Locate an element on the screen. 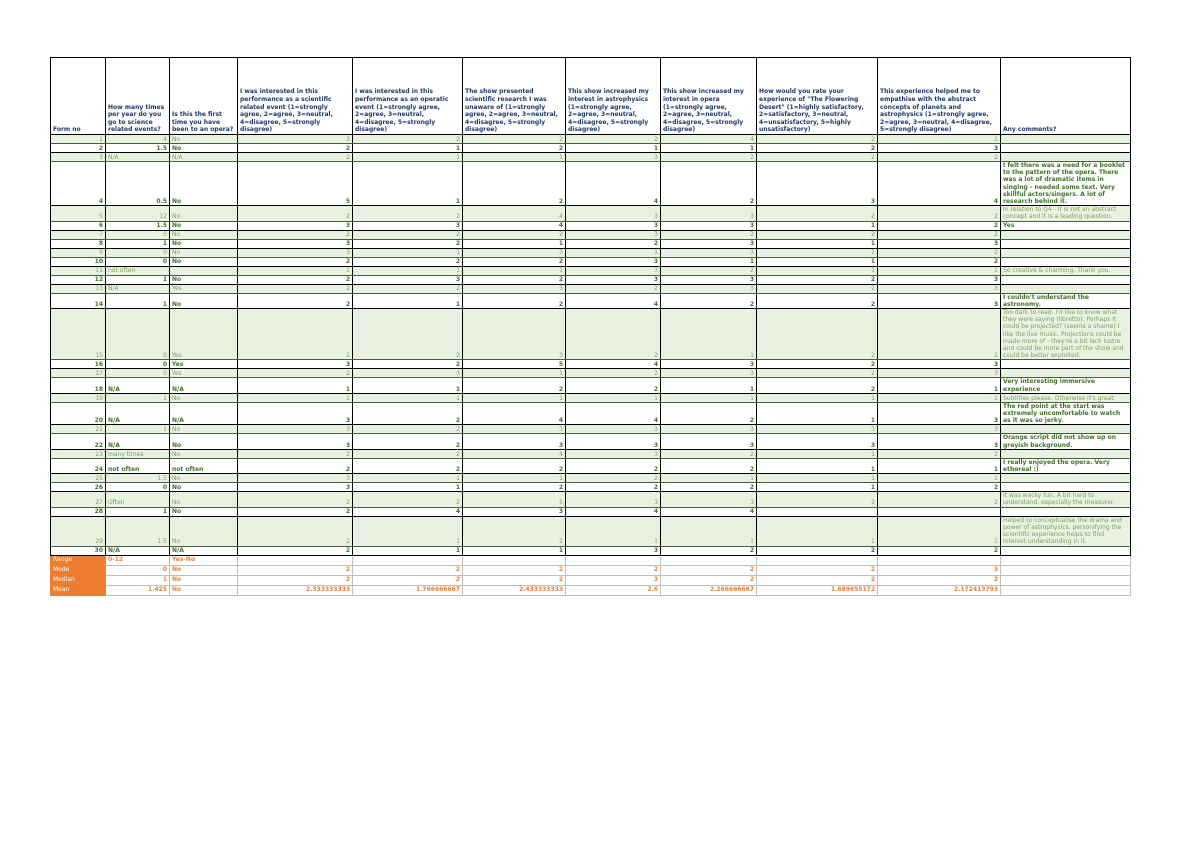 Image resolution: width=1191 pixels, height=842 pixels. data-cell: 13 is located at coordinates (78, 288).